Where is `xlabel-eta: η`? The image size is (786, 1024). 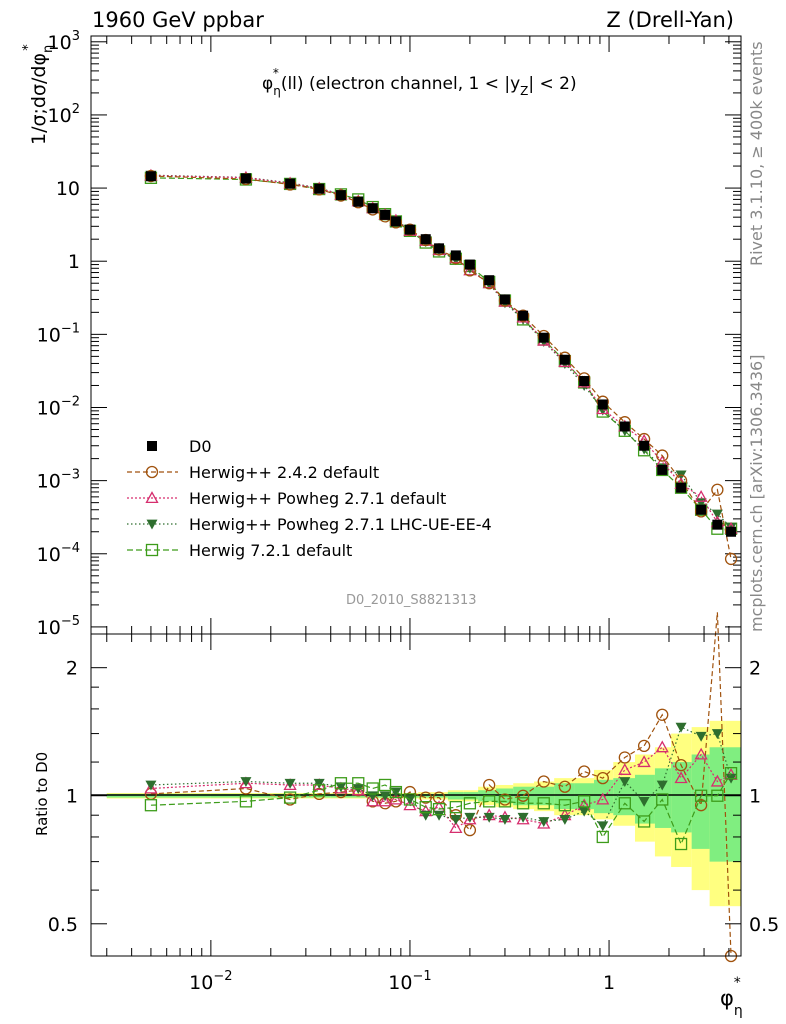 xlabel-eta: η is located at coordinates (738, 1011).